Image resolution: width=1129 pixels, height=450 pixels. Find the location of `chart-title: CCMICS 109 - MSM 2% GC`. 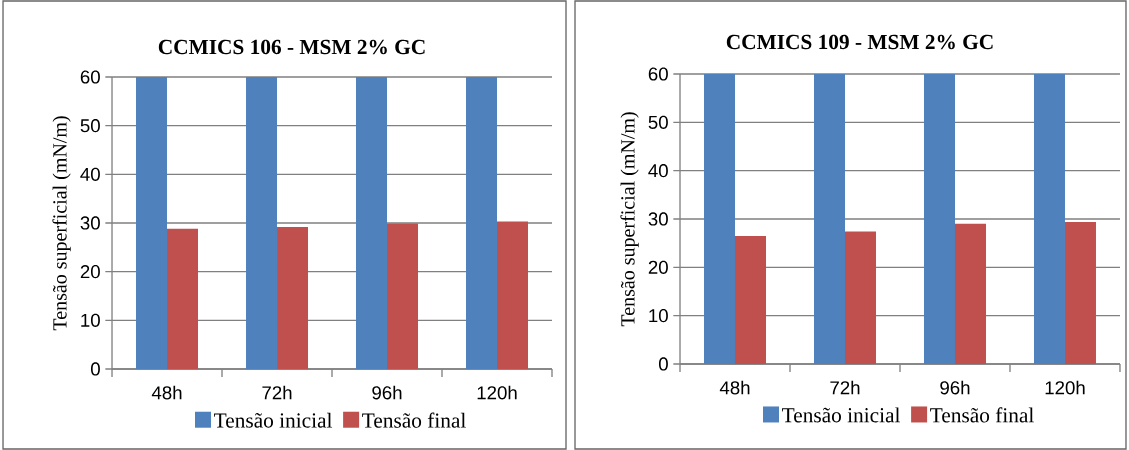

chart-title: CCMICS 109 - MSM 2% GC is located at coordinates (859, 42).